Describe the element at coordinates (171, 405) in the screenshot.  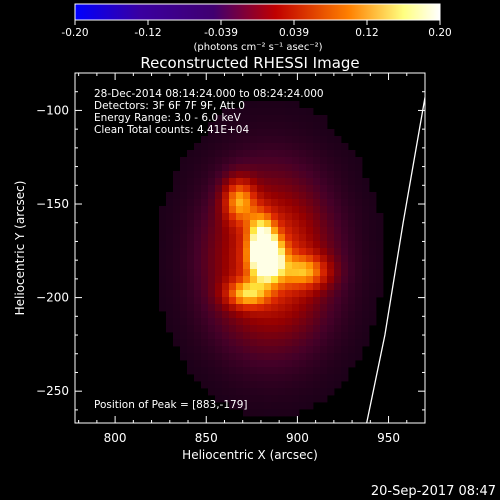
I see `peak-position-label: Position of Peak = [883,-179]` at that location.